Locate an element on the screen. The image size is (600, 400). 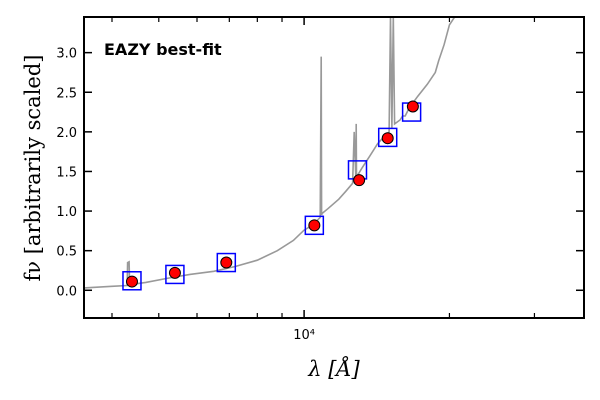
x-tick-labels: 10⁴ is located at coordinates (304, 335).